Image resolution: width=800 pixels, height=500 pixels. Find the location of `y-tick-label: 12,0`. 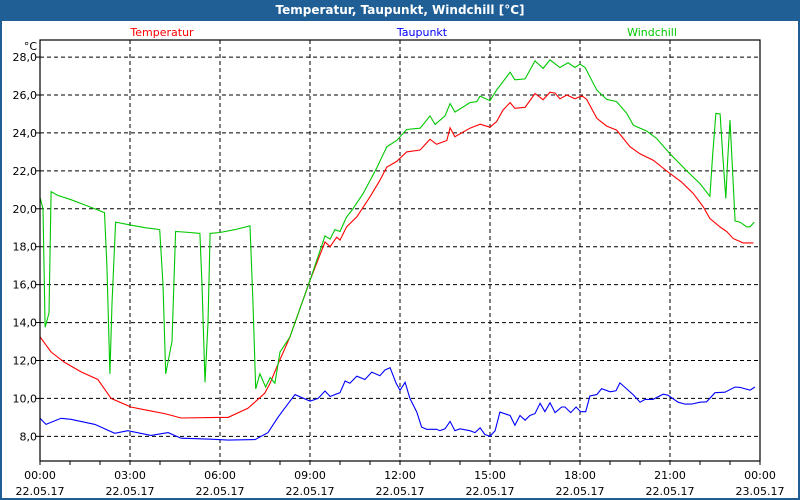

y-tick-label: 12,0 is located at coordinates (25, 360).